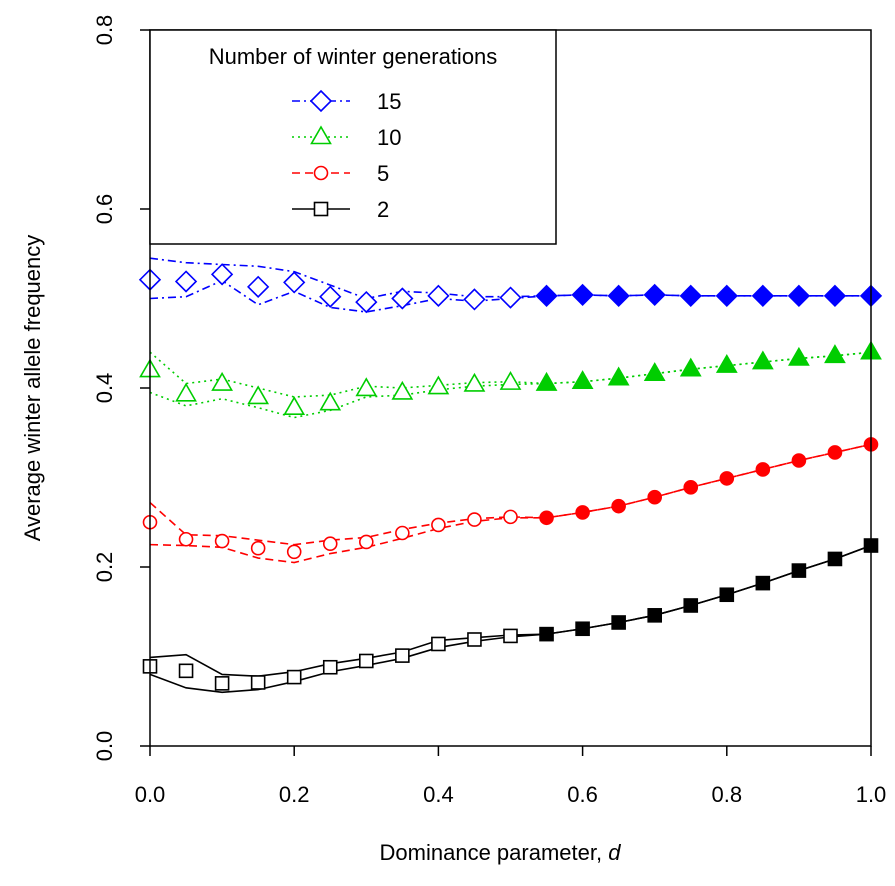  Describe the element at coordinates (438, 794) in the screenshot. I see `x-tick-label: 0.4` at that location.